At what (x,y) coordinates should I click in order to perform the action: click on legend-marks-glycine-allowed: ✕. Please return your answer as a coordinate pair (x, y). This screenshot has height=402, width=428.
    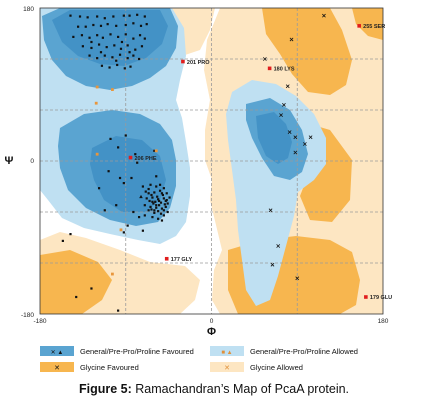
    Looking at the image, I should click on (227, 368).